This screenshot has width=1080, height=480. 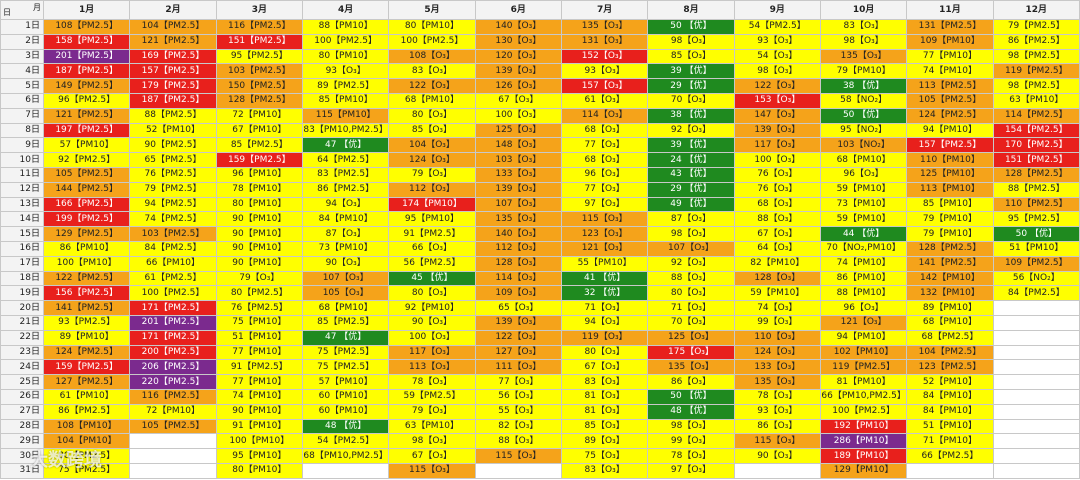 I want to click on aqi-cell: 105【O₃】, so click(x=345, y=293).